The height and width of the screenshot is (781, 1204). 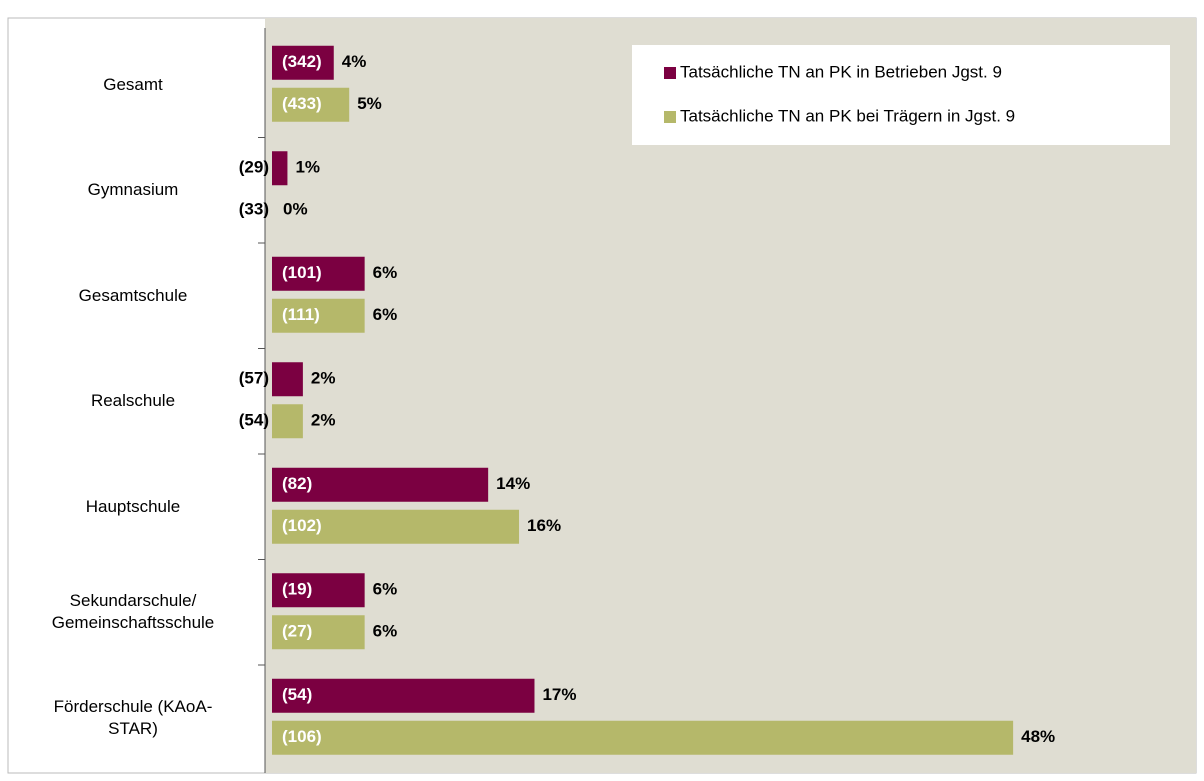 I want to click on category-label: Hauptschule, so click(x=133, y=506).